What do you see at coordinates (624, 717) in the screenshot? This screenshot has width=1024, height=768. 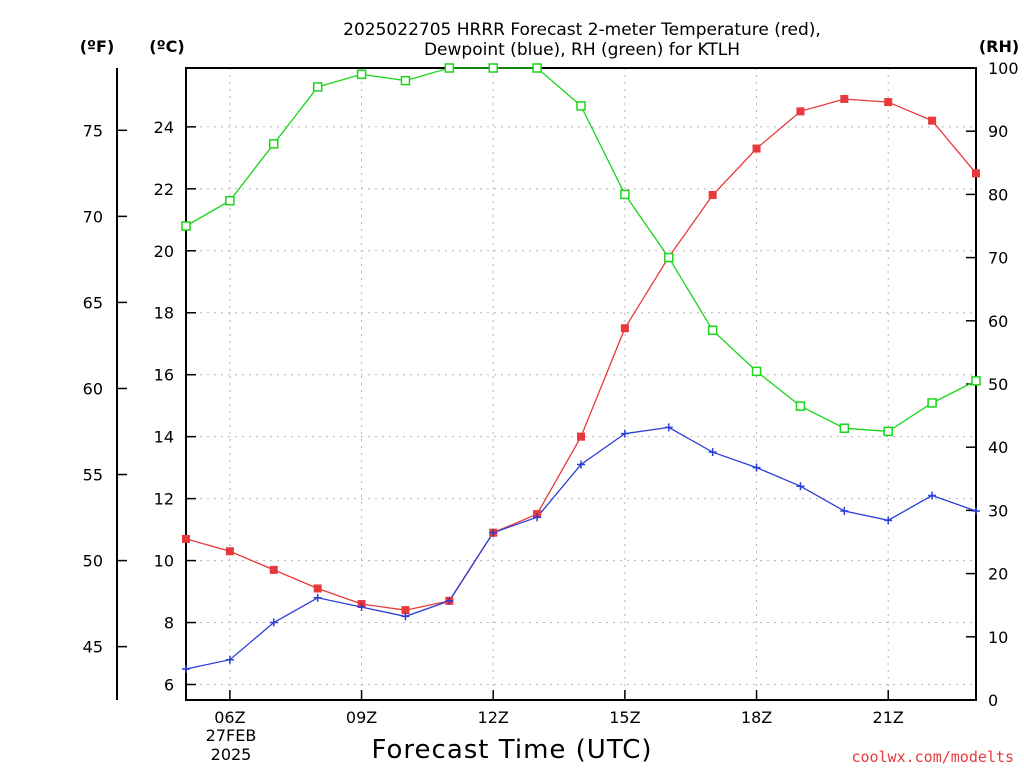 I see `x-tick-label: 15Z` at bounding box center [624, 717].